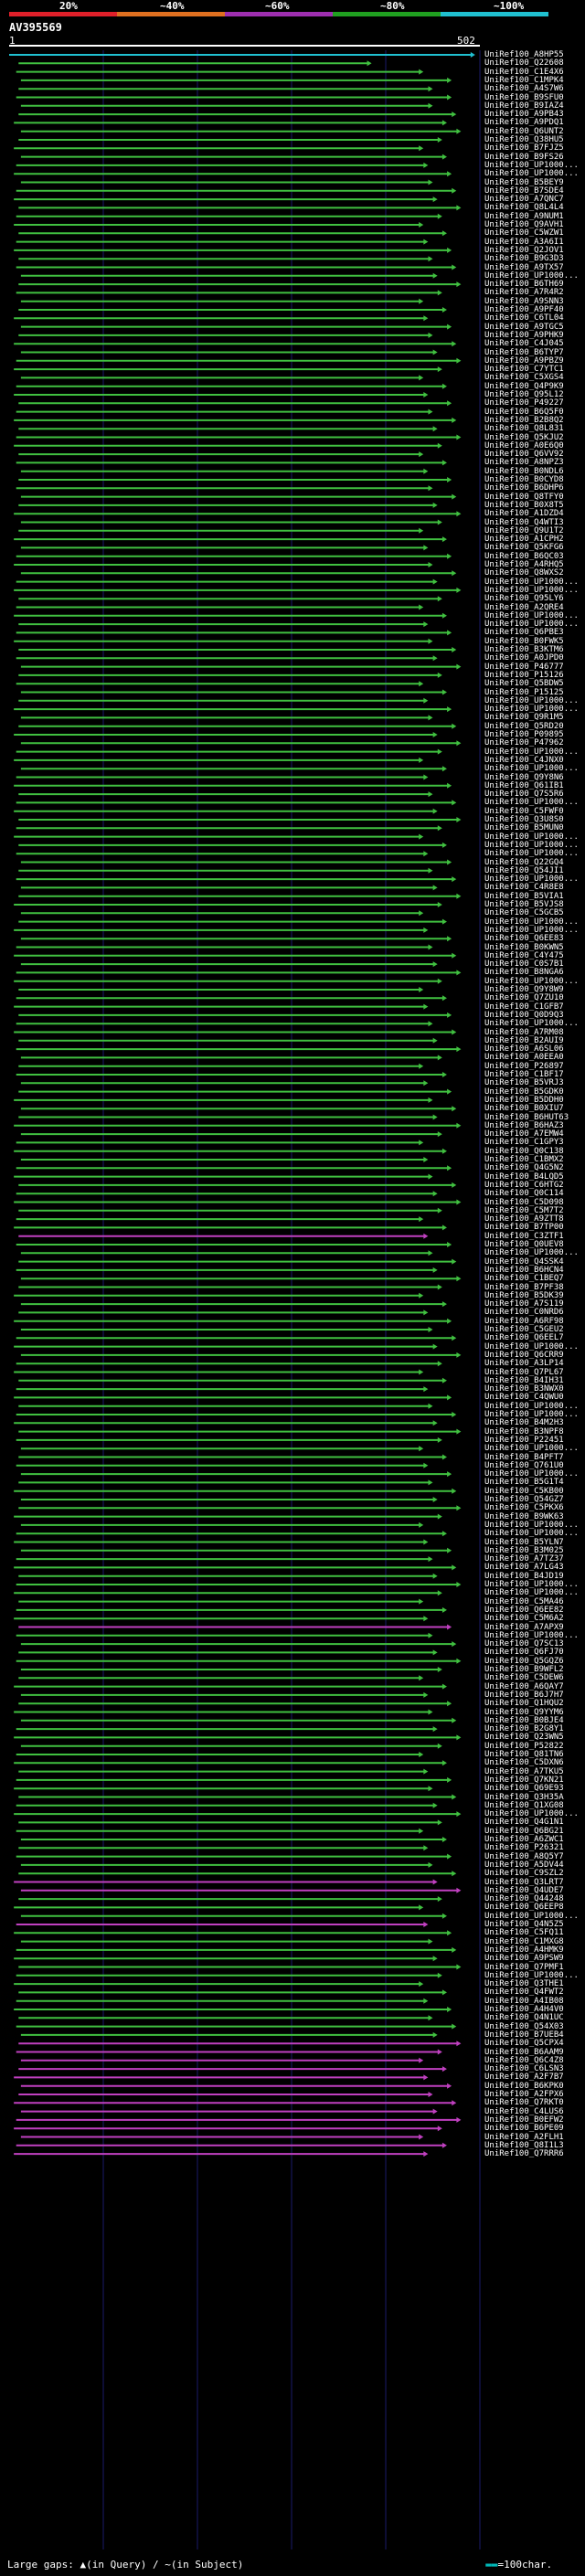 This screenshot has height=2576, width=585. Describe the element at coordinates (524, 2009) in the screenshot. I see `hit-label: UniRef100_A4H4V0` at that location.